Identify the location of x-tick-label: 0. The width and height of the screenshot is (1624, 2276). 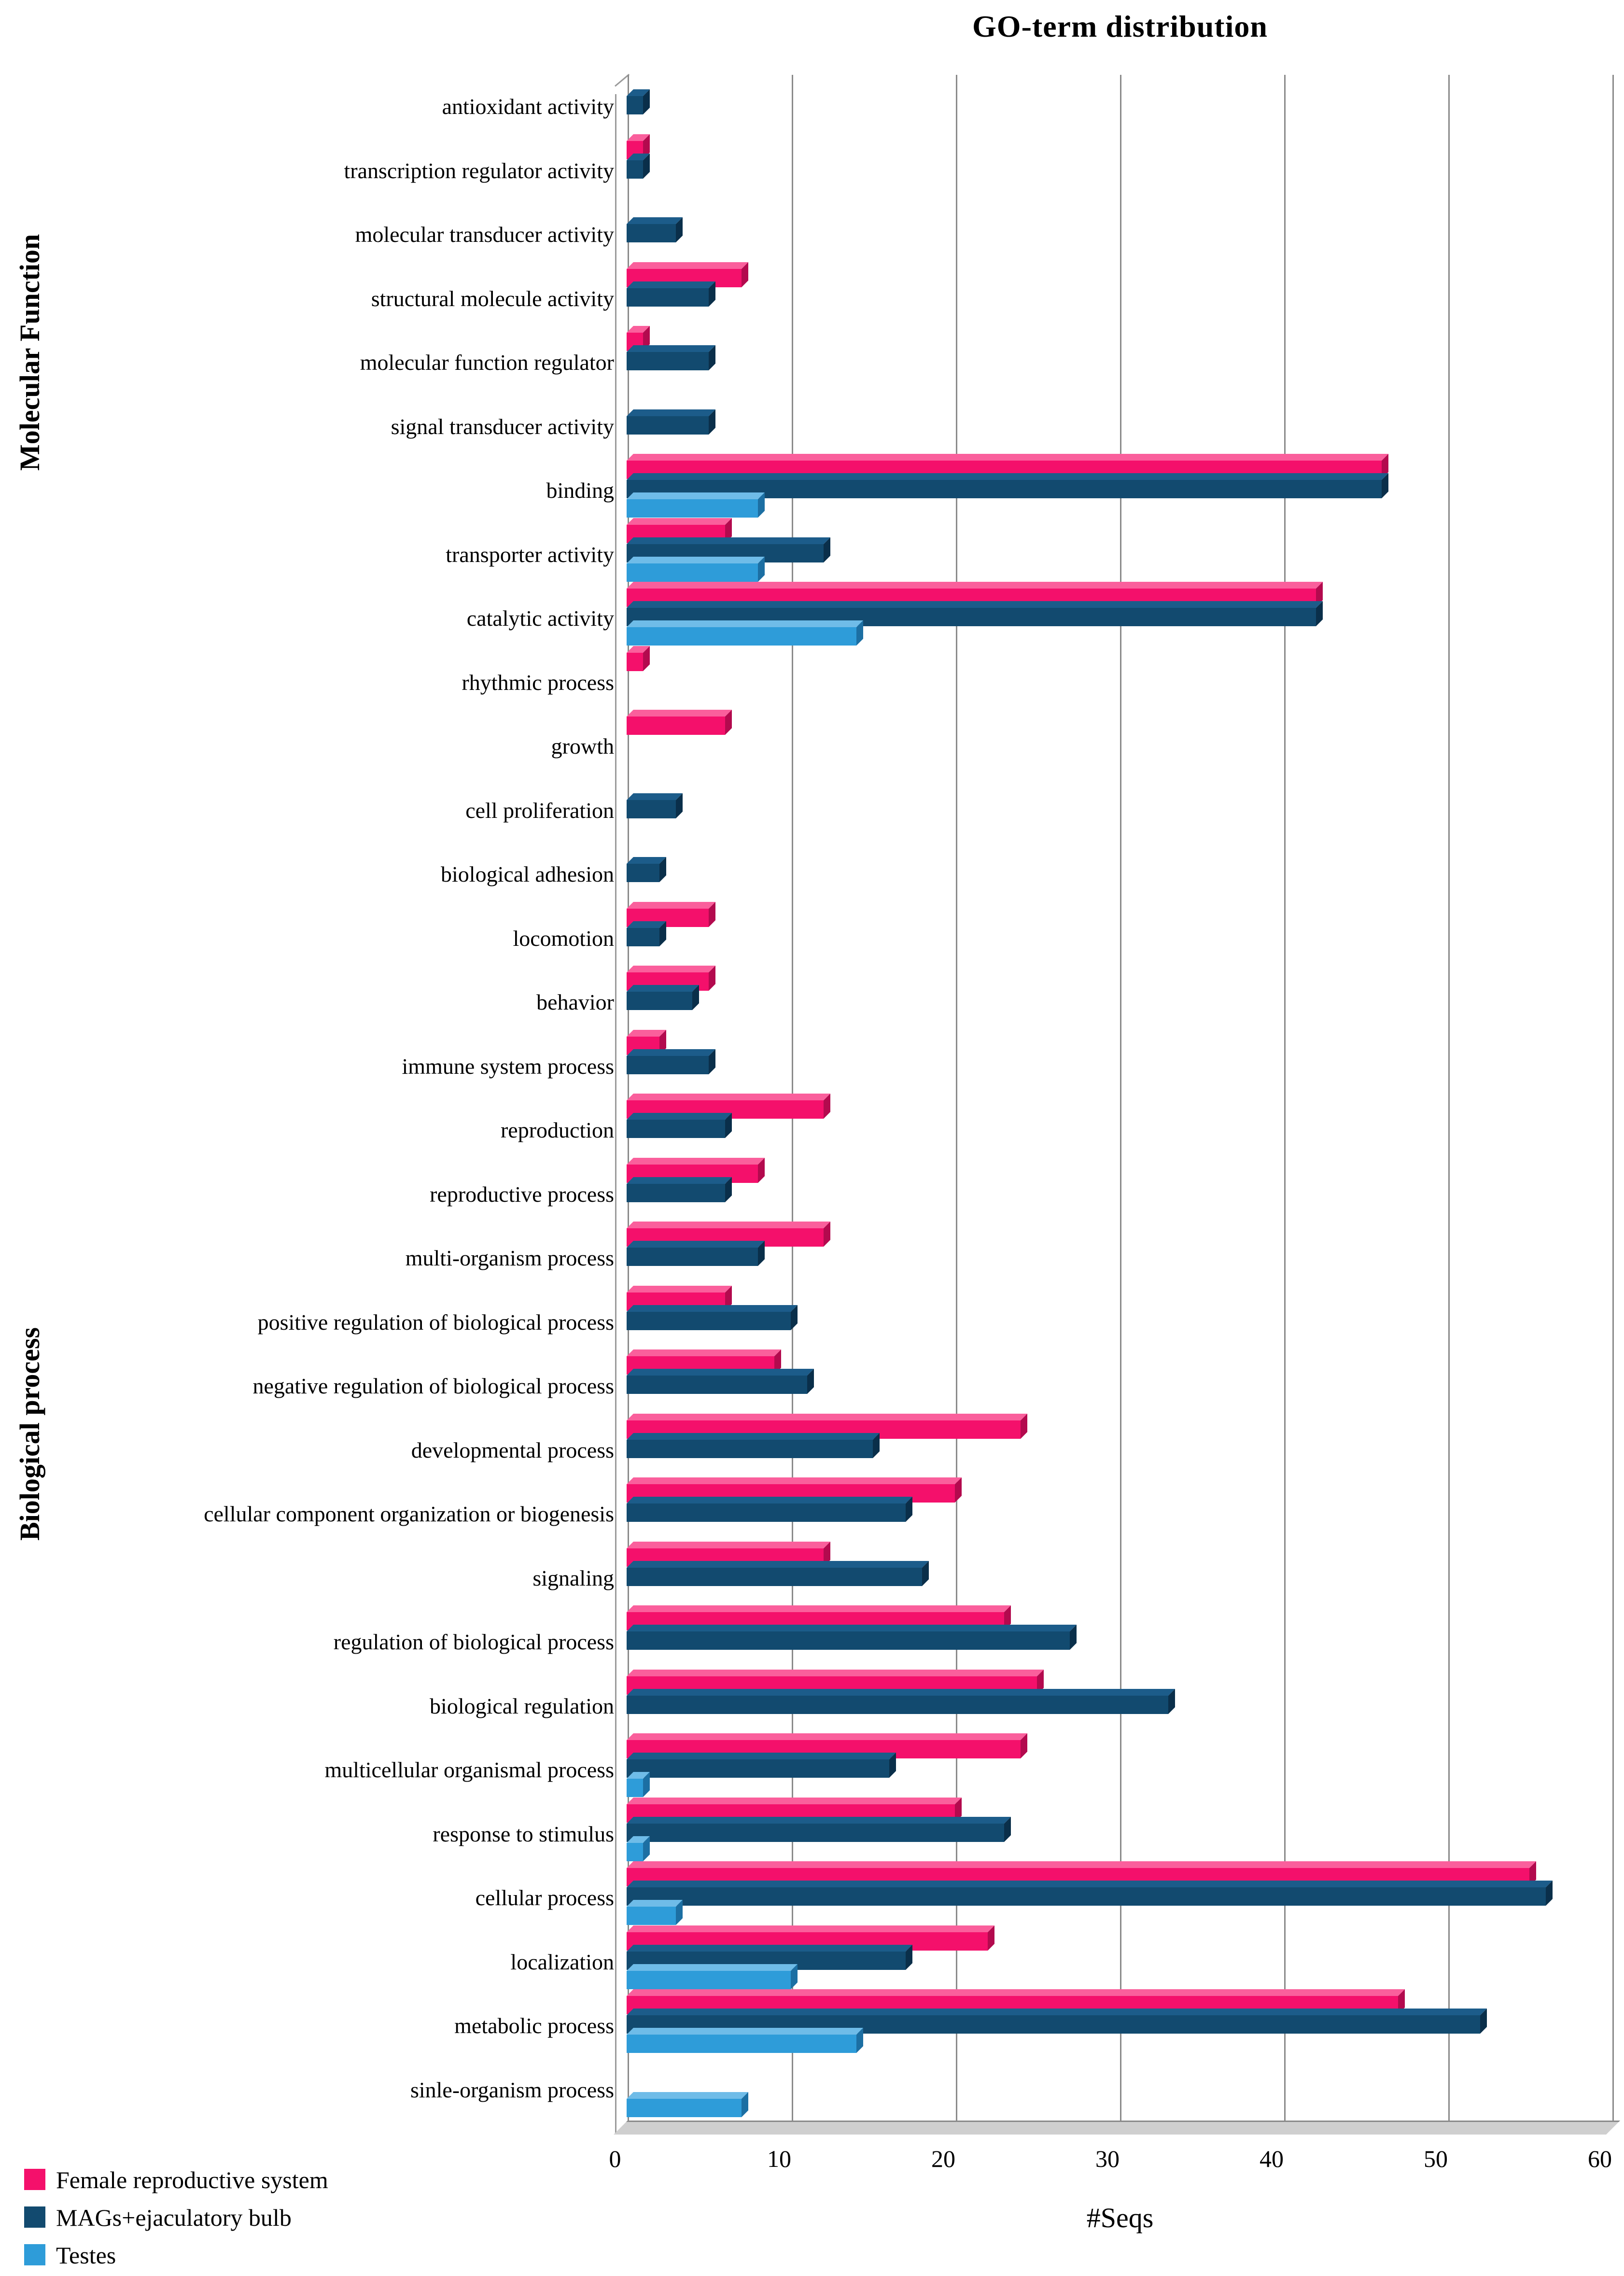
(615, 2158).